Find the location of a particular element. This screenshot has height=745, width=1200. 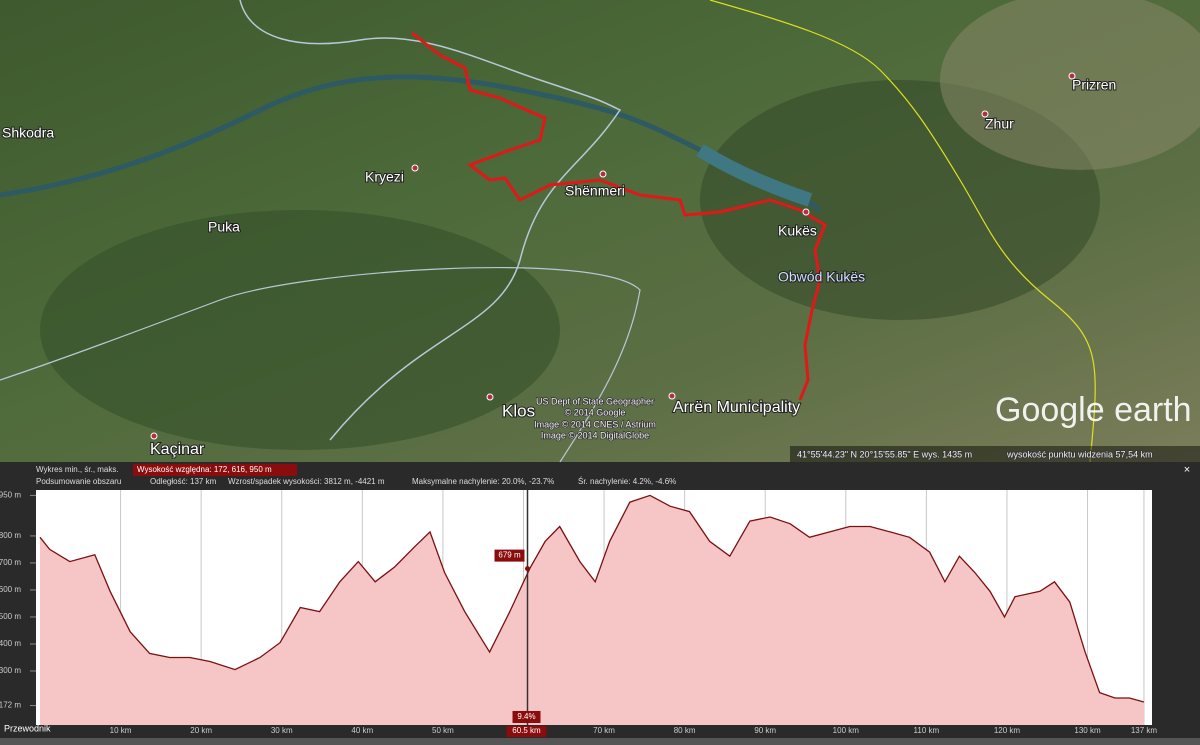

header-value: Śr. nachylenie: 4.2%, -4.6% is located at coordinates (627, 481).